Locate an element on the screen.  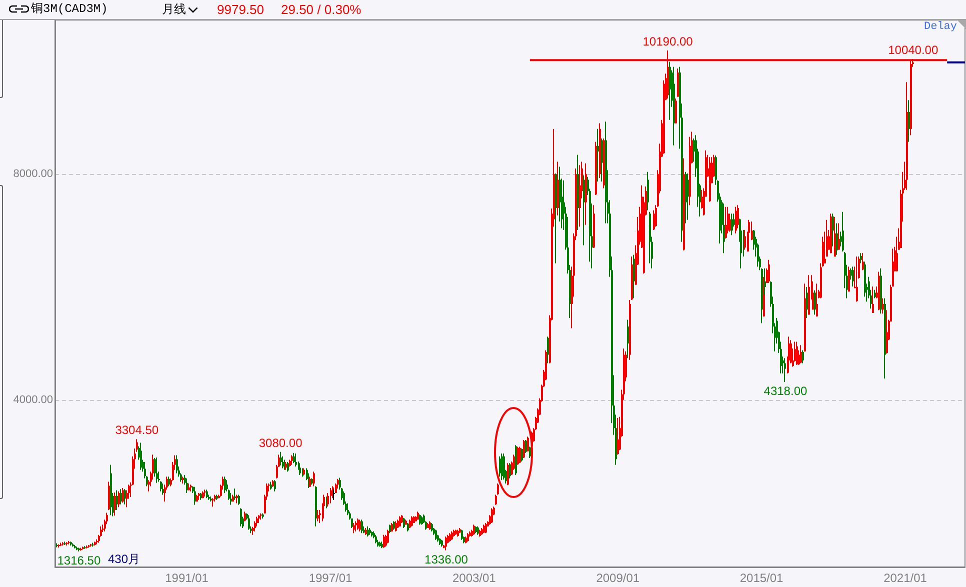
chart-title: 铜3M(CAD3M) is located at coordinates (69, 9).